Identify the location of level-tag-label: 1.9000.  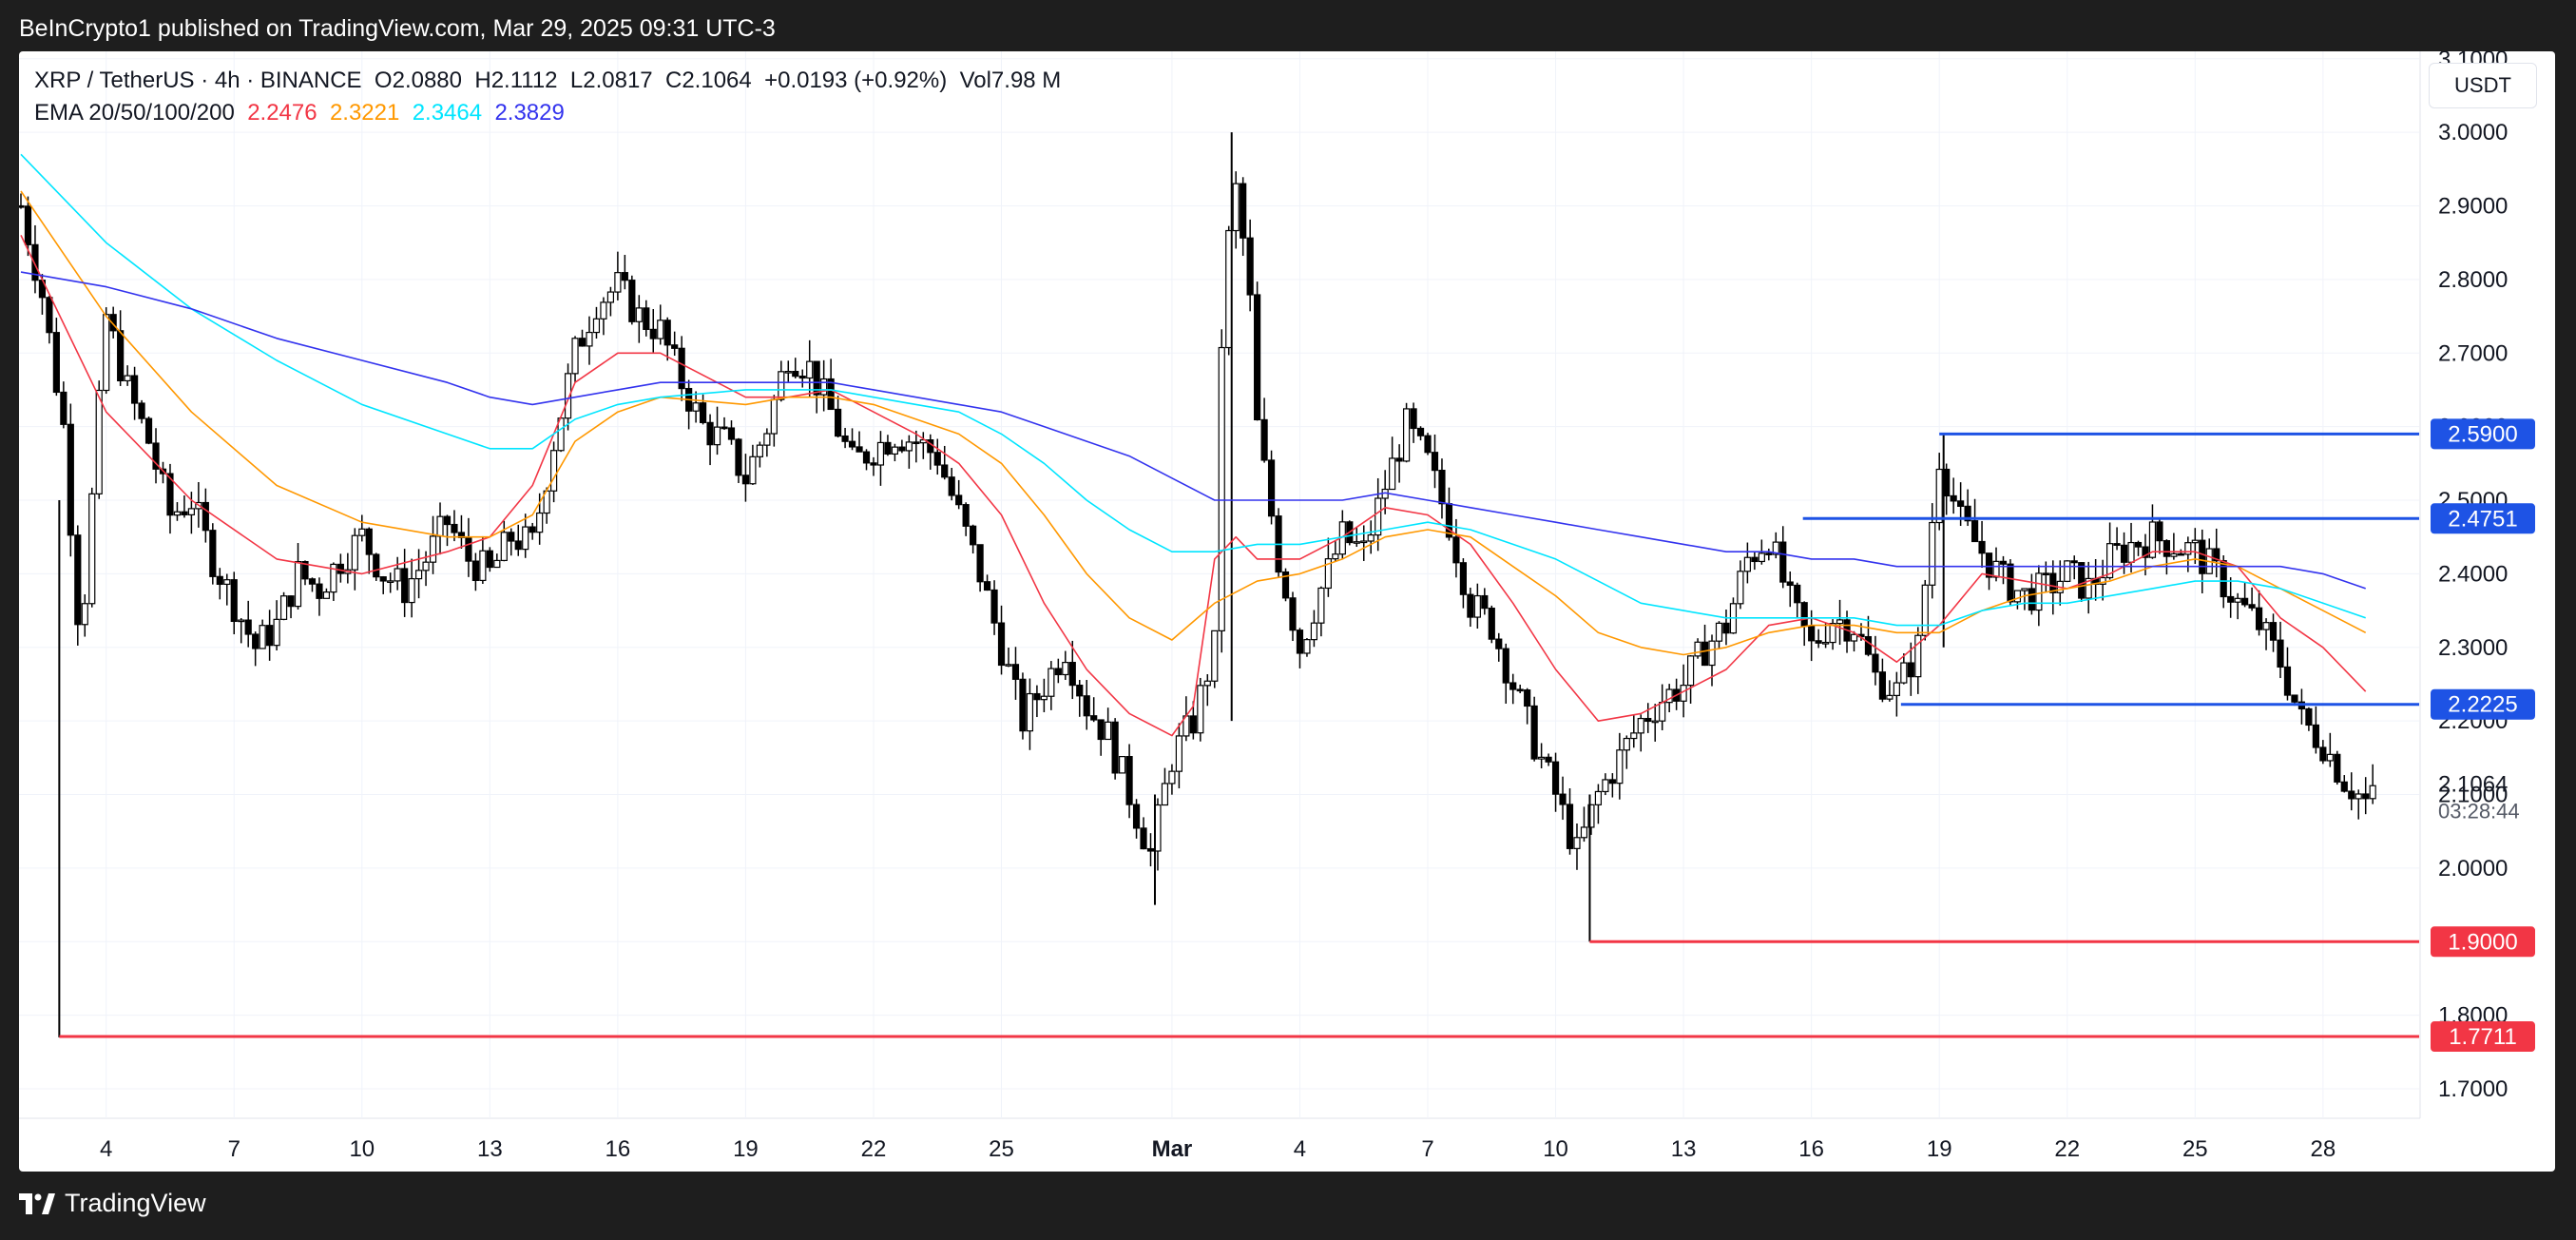
(2482, 942).